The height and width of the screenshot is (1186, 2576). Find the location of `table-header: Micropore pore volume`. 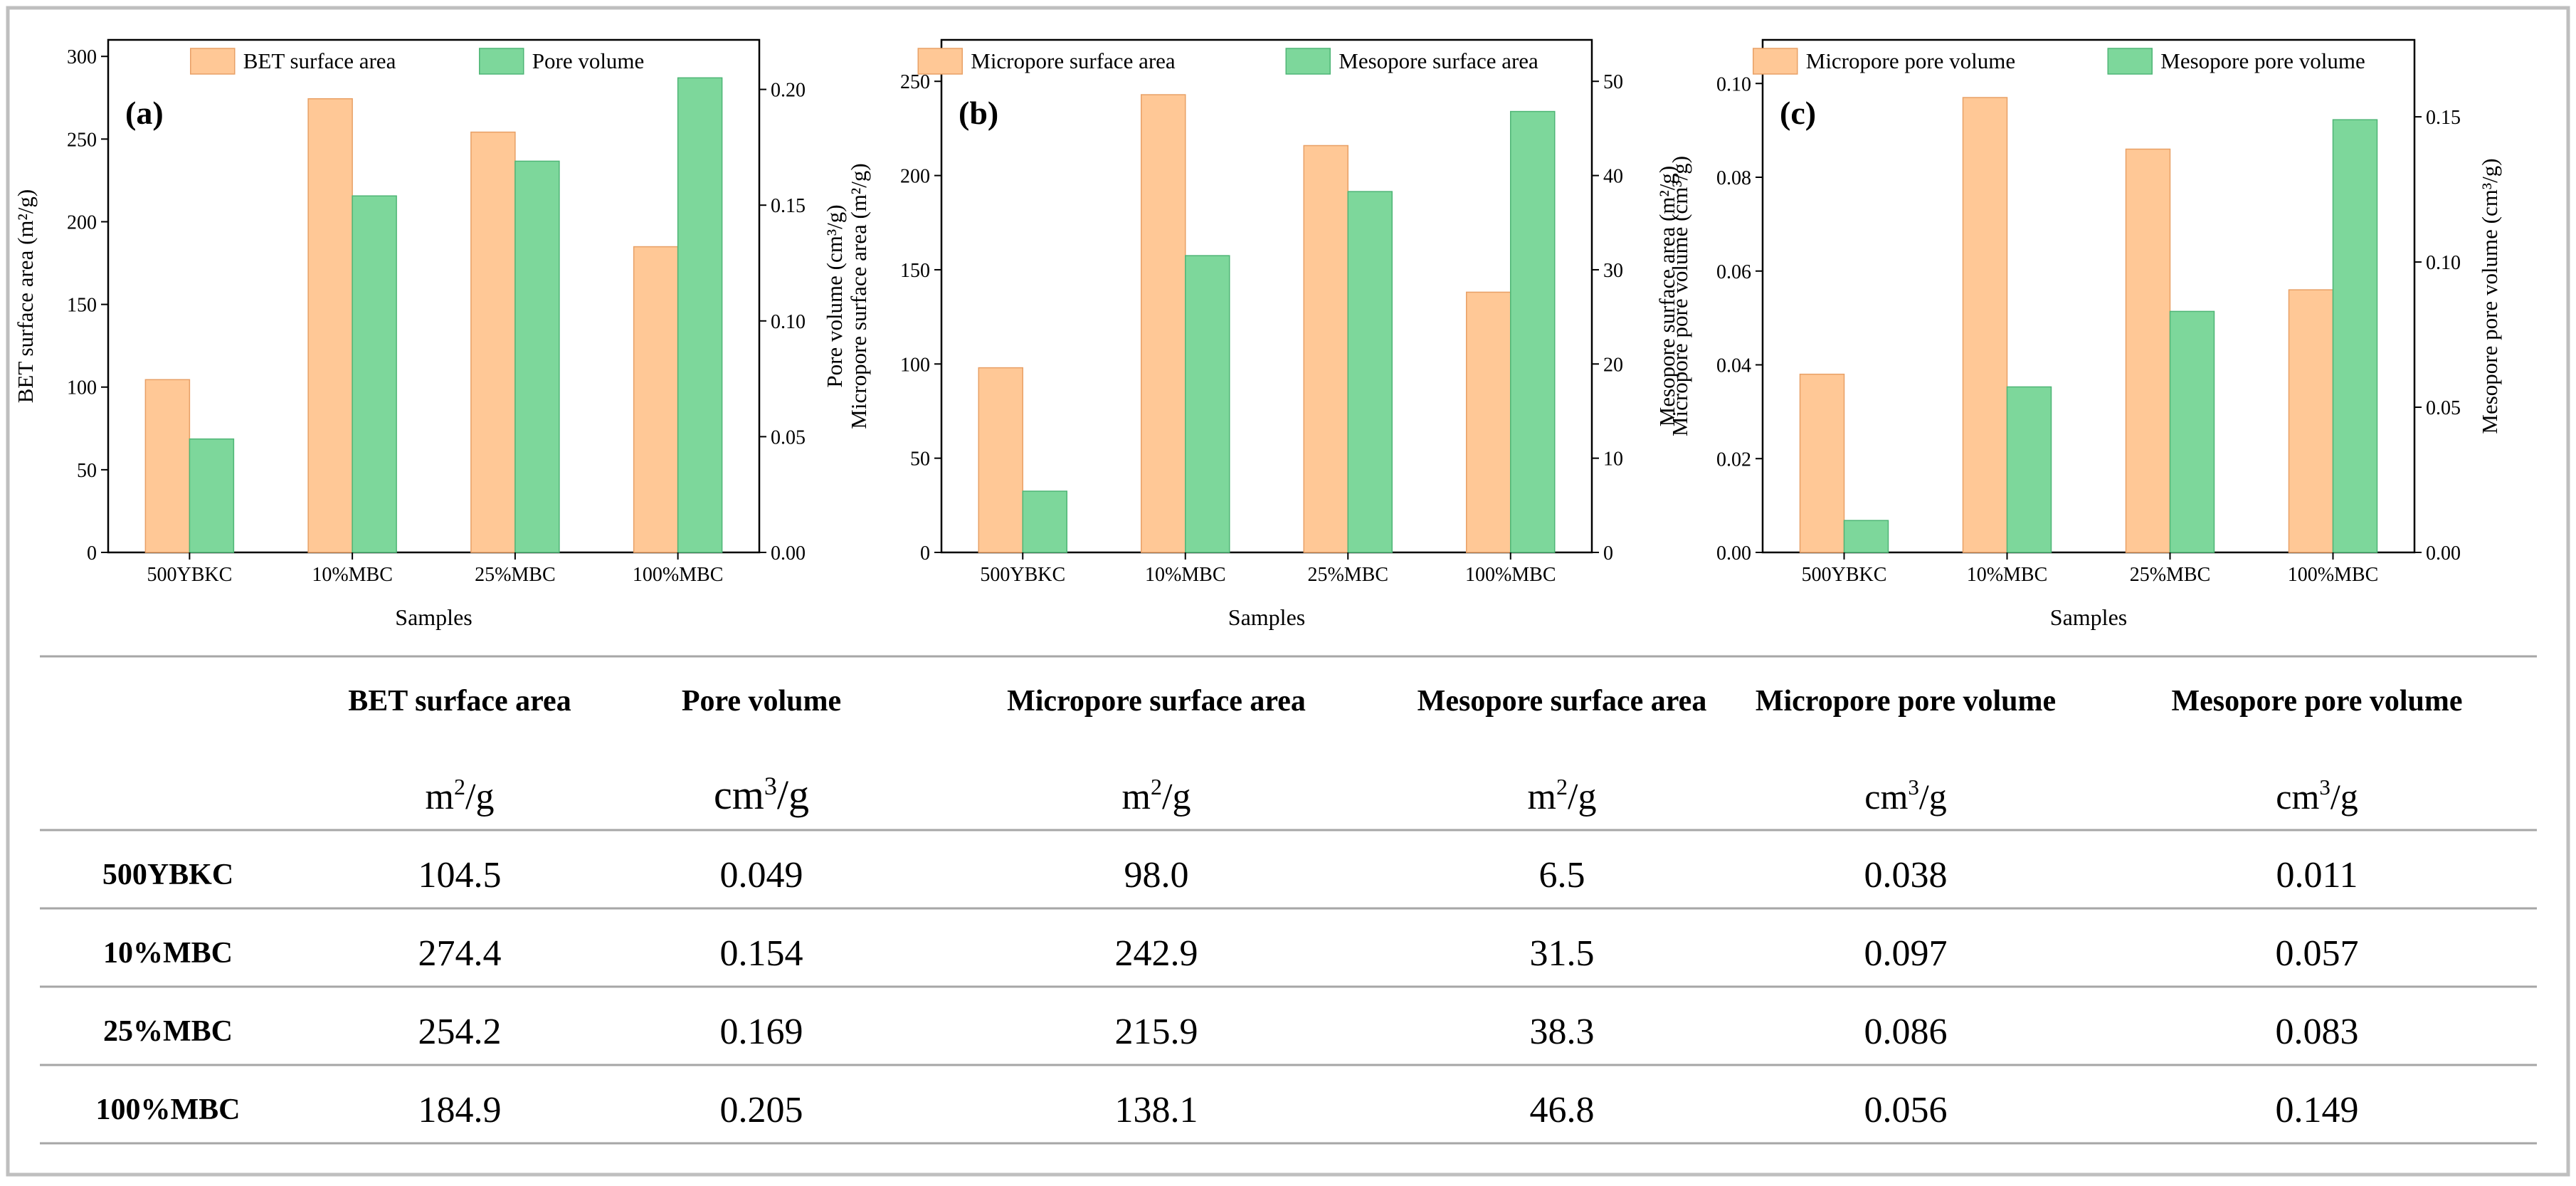

table-header: Micropore pore volume is located at coordinates (1906, 701).